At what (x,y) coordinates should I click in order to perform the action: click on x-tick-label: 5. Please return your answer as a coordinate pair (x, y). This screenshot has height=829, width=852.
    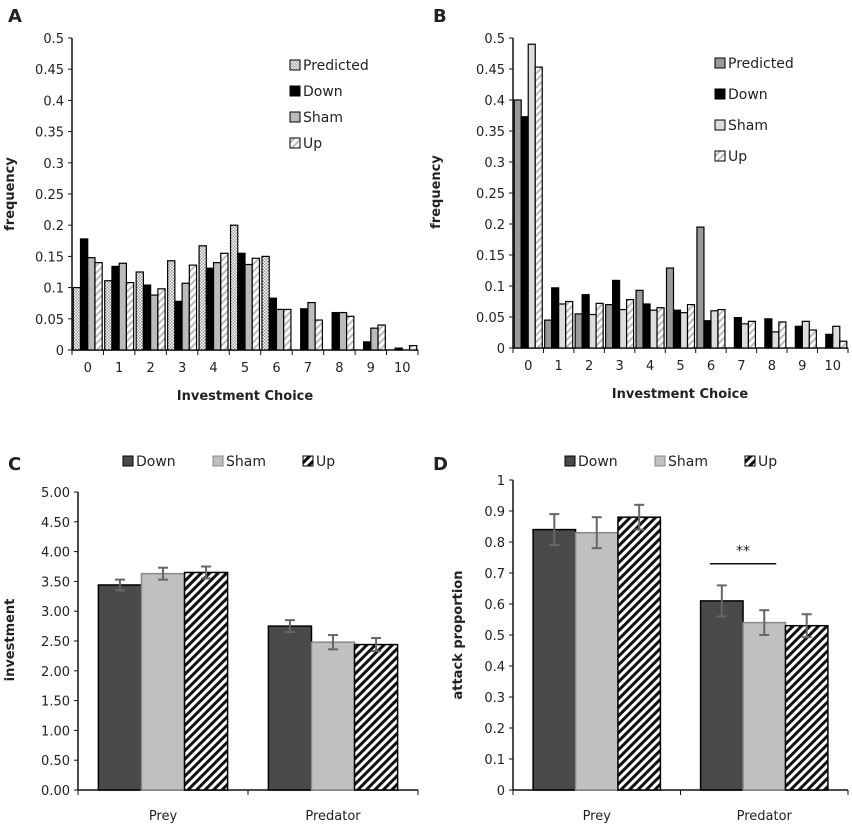
    Looking at the image, I should click on (245, 368).